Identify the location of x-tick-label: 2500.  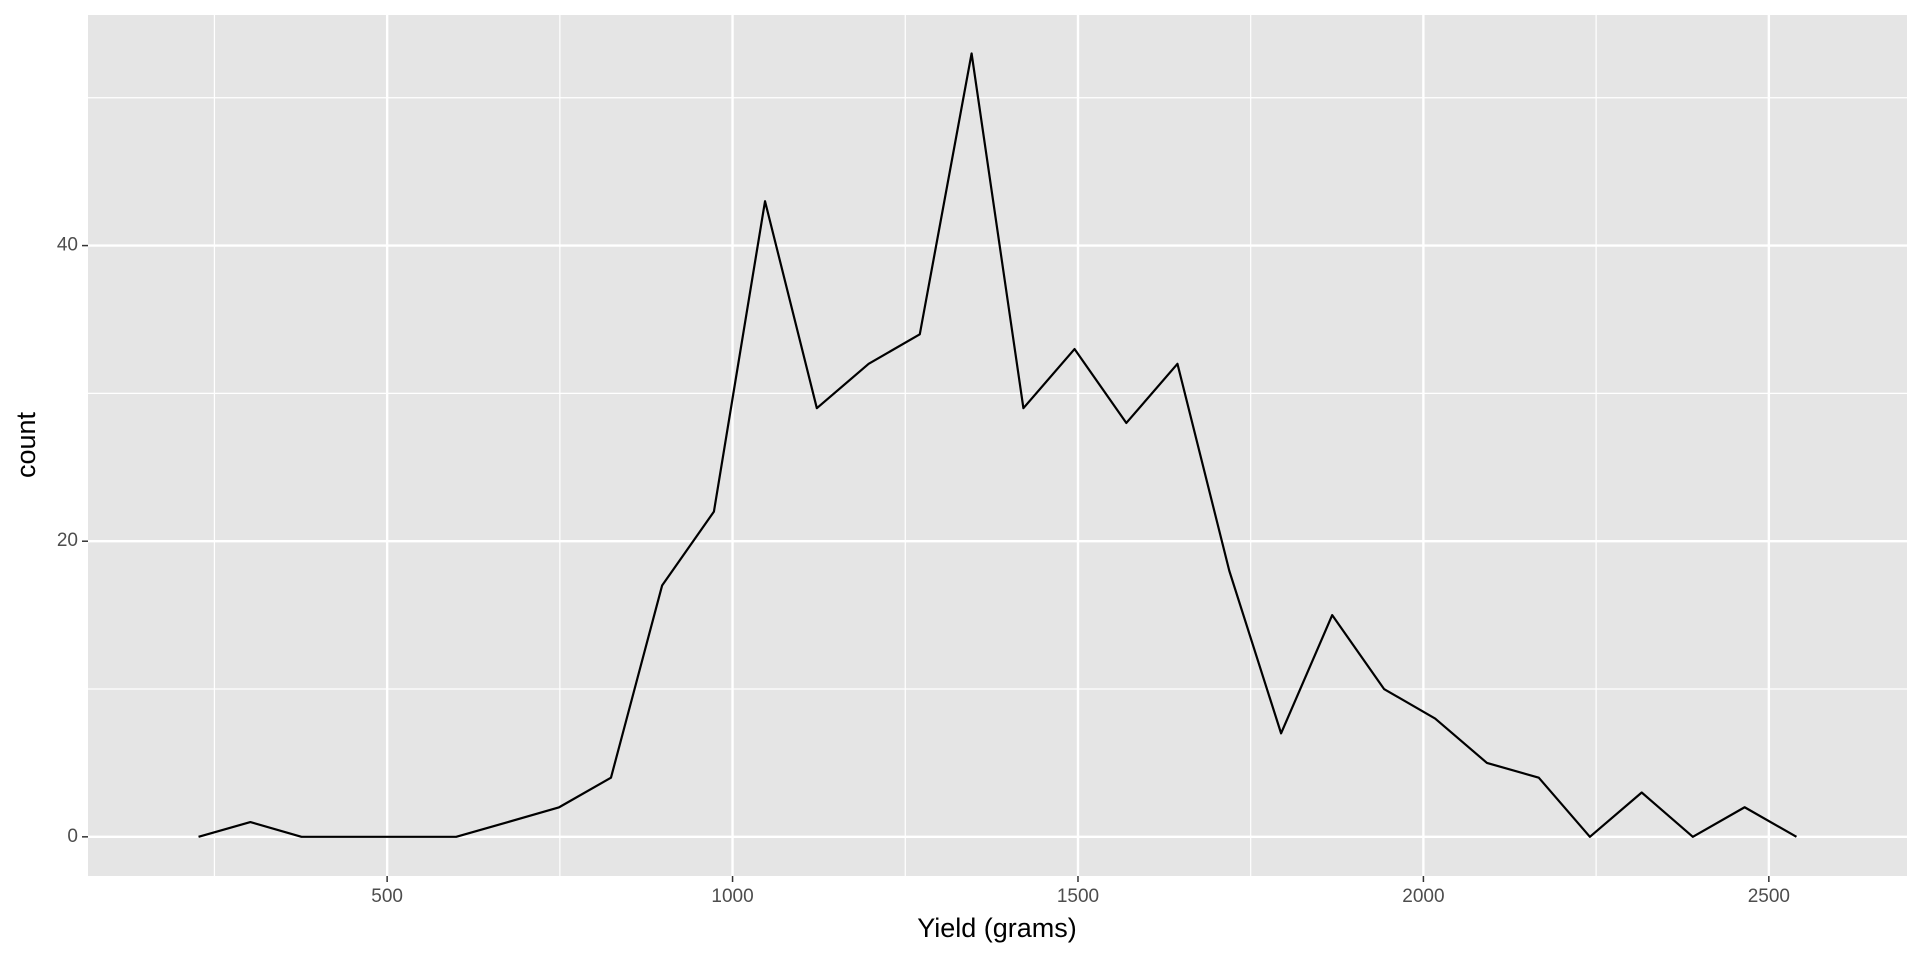
(1769, 896).